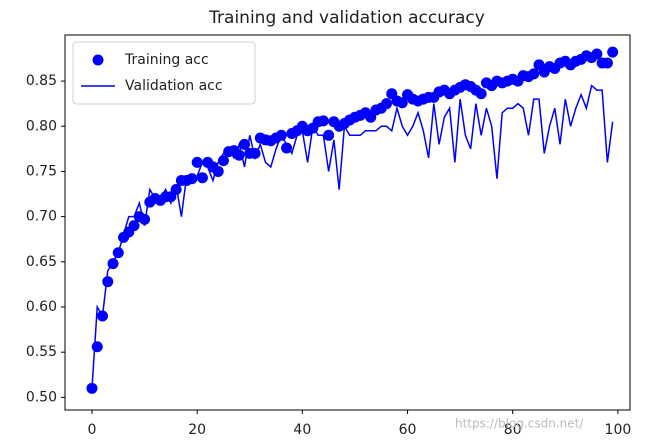 The height and width of the screenshot is (443, 646). I want to click on watermark: https://blog.csdn.net/, so click(519, 424).